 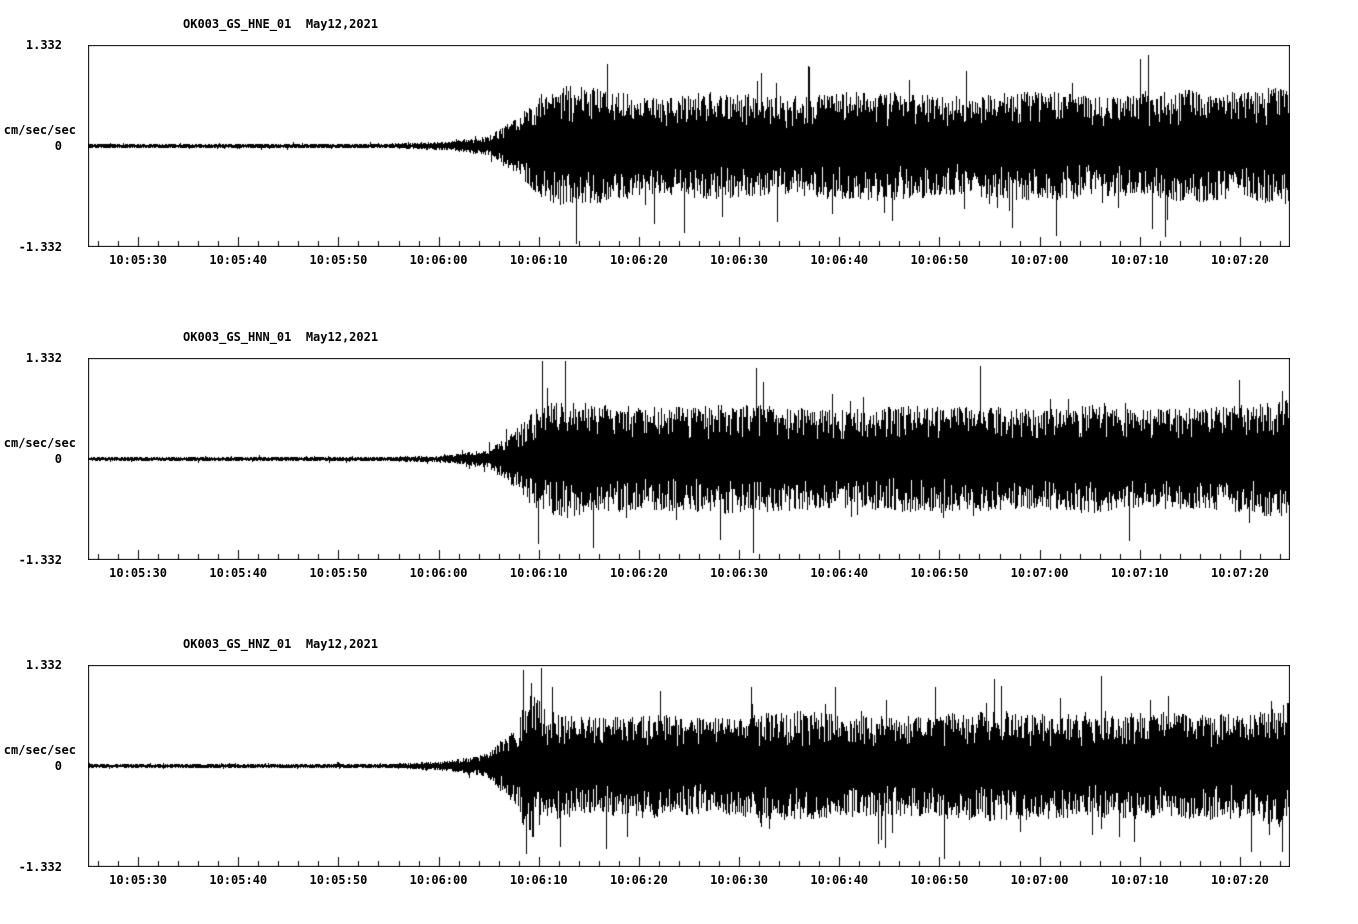 I want to click on panel-title: OK003_GS_HNZ_01 May12,2021, so click(x=281, y=644).